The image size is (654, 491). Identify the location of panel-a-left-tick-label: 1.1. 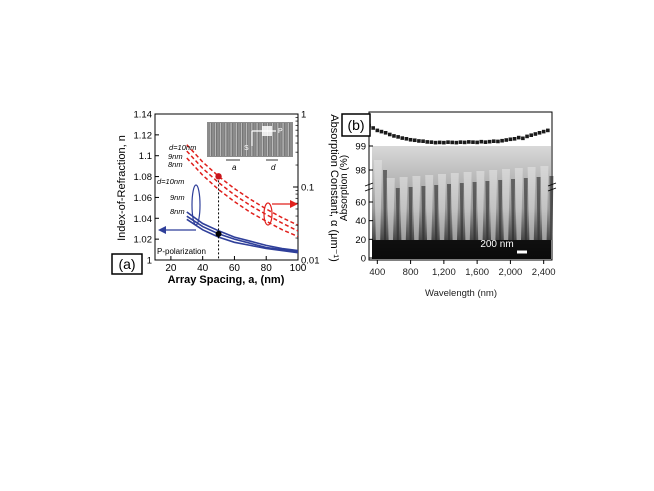
(145, 156).